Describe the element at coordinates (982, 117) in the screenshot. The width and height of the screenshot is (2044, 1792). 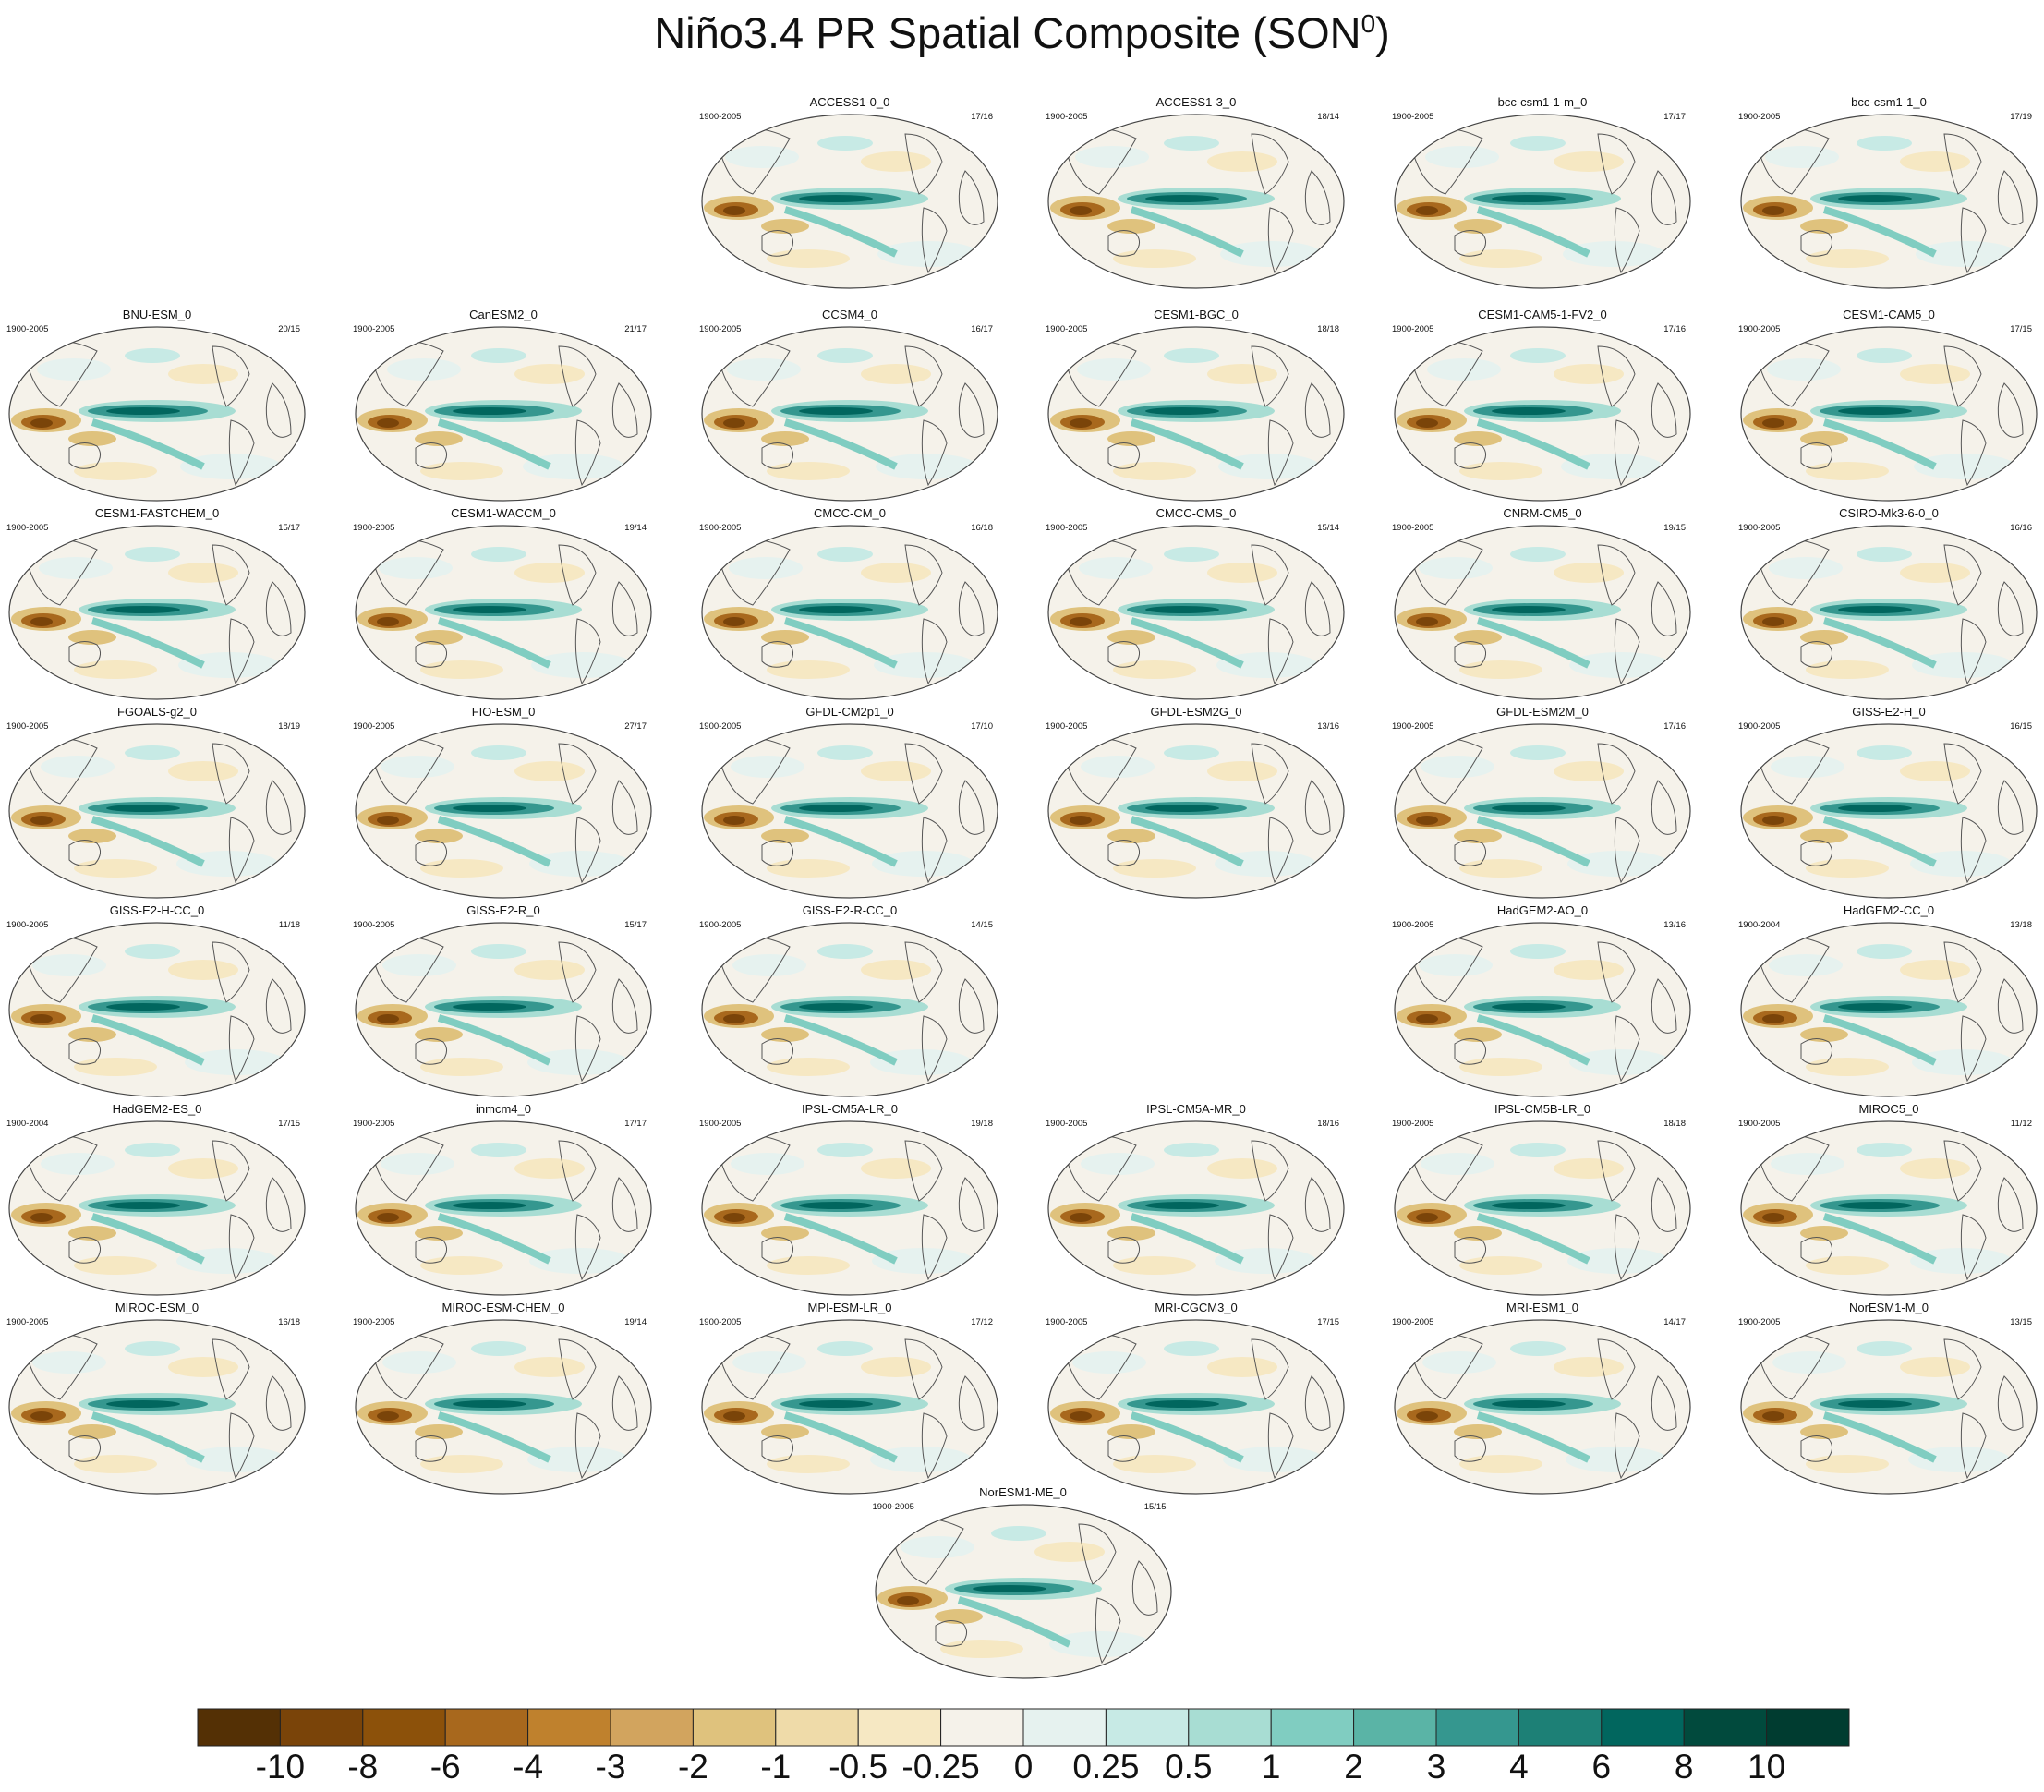
I see `panel-count: 17/16` at that location.